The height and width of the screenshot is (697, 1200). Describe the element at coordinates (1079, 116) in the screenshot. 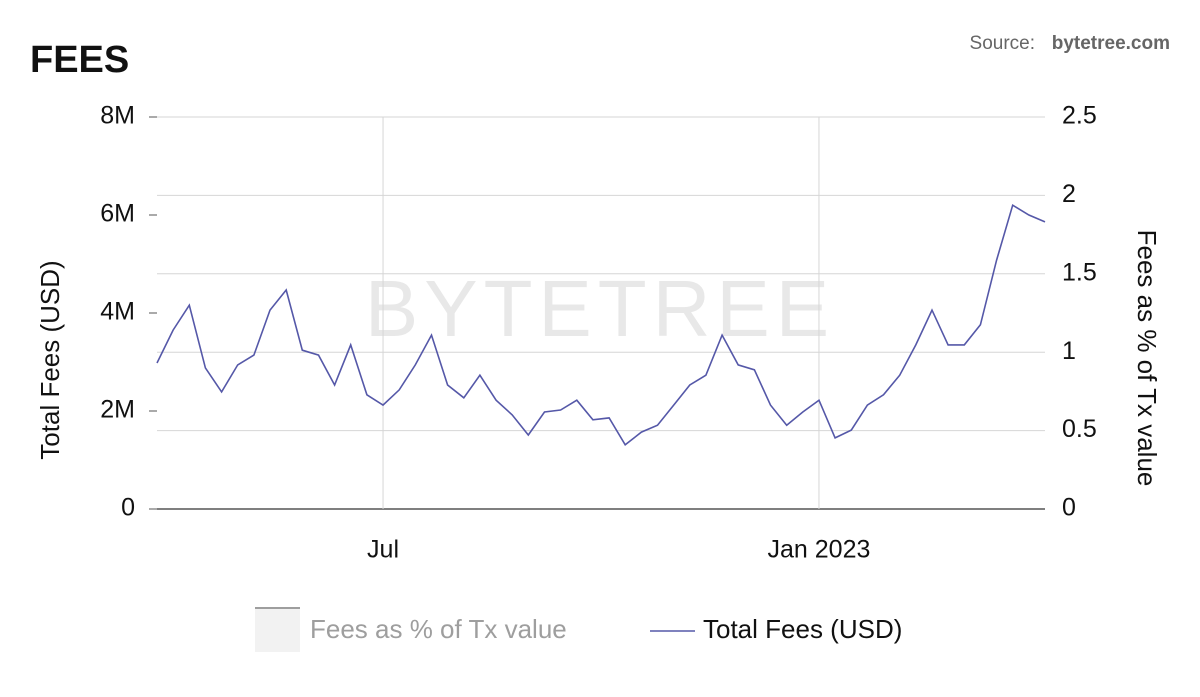

I see `y2-tick-label: 2.5` at that location.